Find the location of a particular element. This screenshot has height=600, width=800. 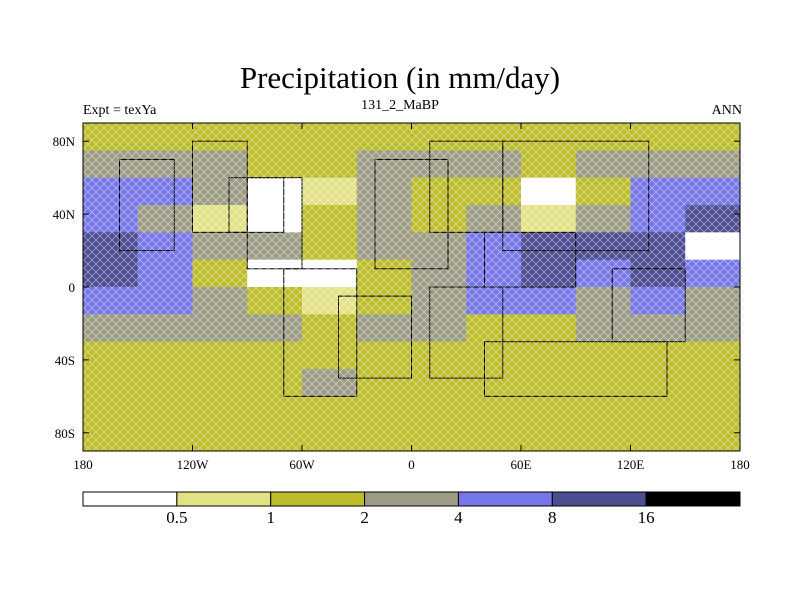

lat-tick-label: 80S is located at coordinates (65, 433).